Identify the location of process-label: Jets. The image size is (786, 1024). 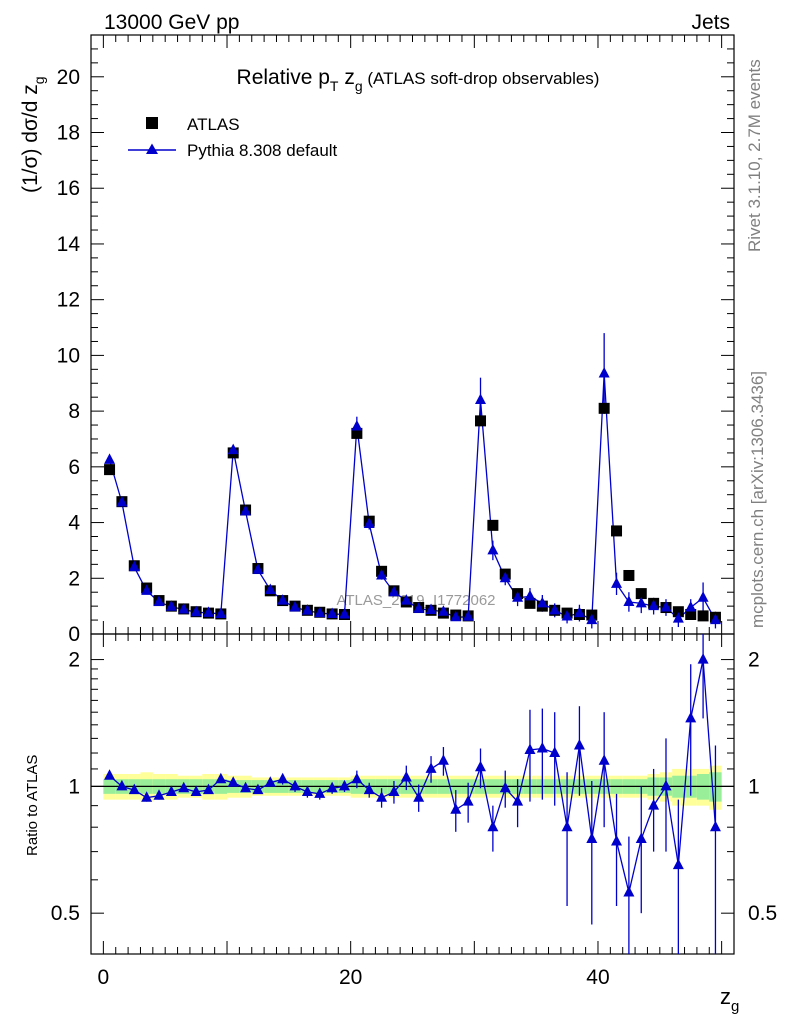
(710, 22).